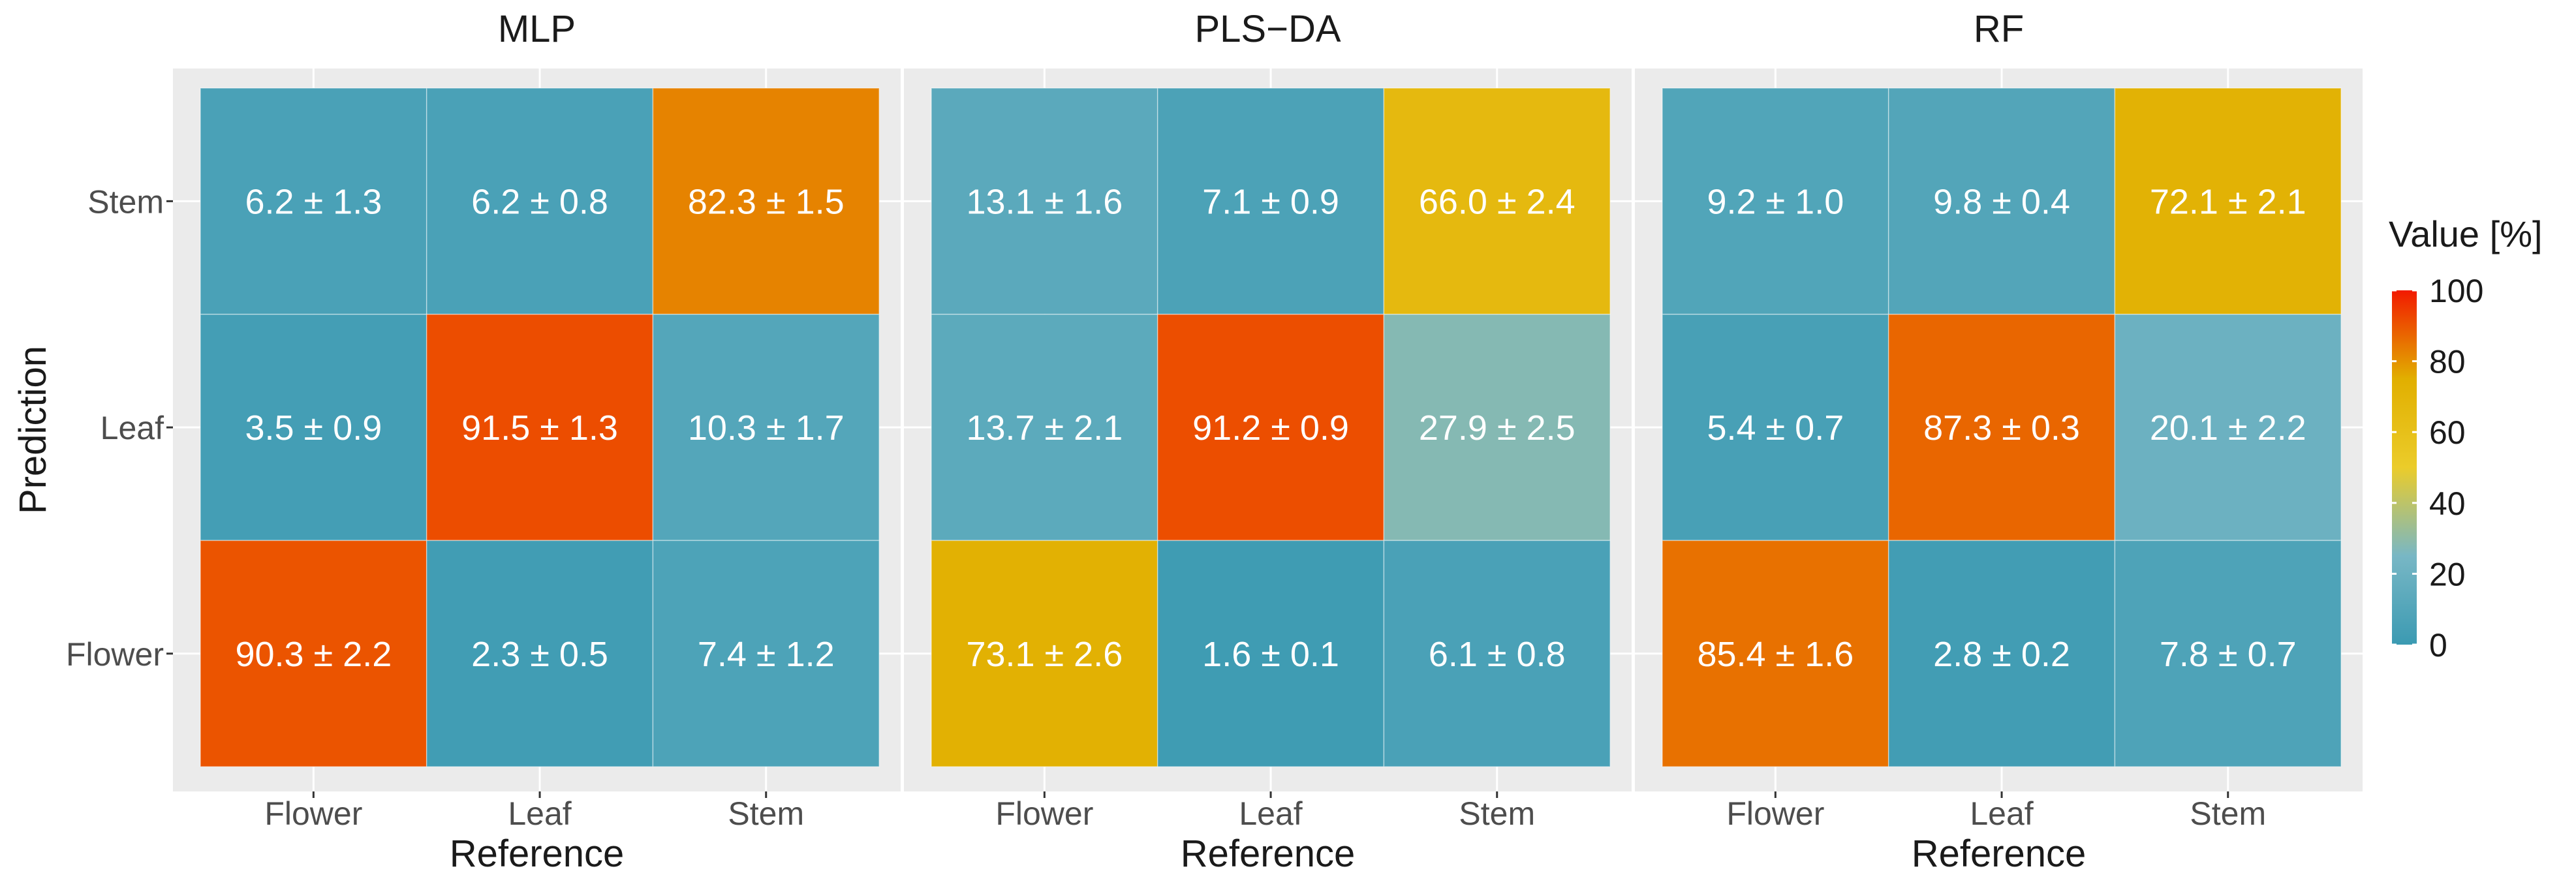 The image size is (2576, 888). I want to click on cell-value-label: 2.3 ± 0.5, so click(539, 654).